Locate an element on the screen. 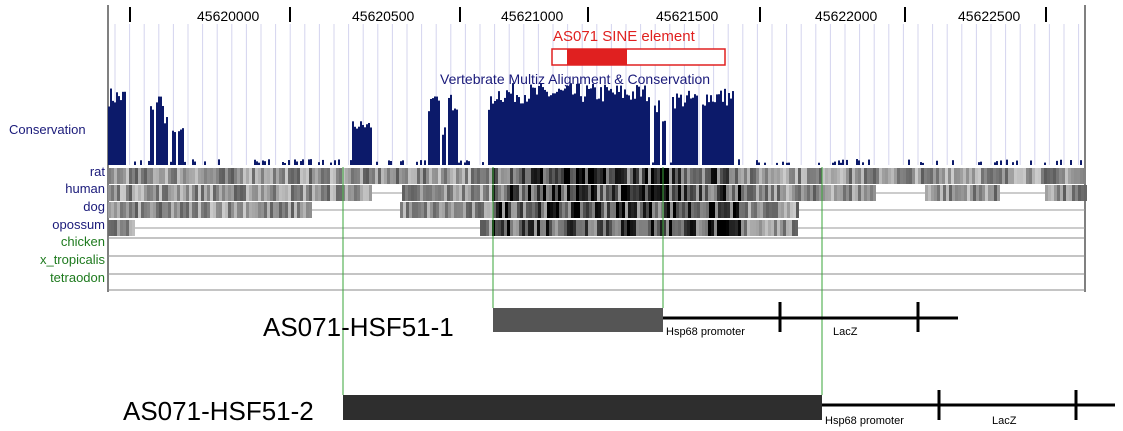 The width and height of the screenshot is (1123, 431). species-label-chicken: chicken is located at coordinates (83, 241).